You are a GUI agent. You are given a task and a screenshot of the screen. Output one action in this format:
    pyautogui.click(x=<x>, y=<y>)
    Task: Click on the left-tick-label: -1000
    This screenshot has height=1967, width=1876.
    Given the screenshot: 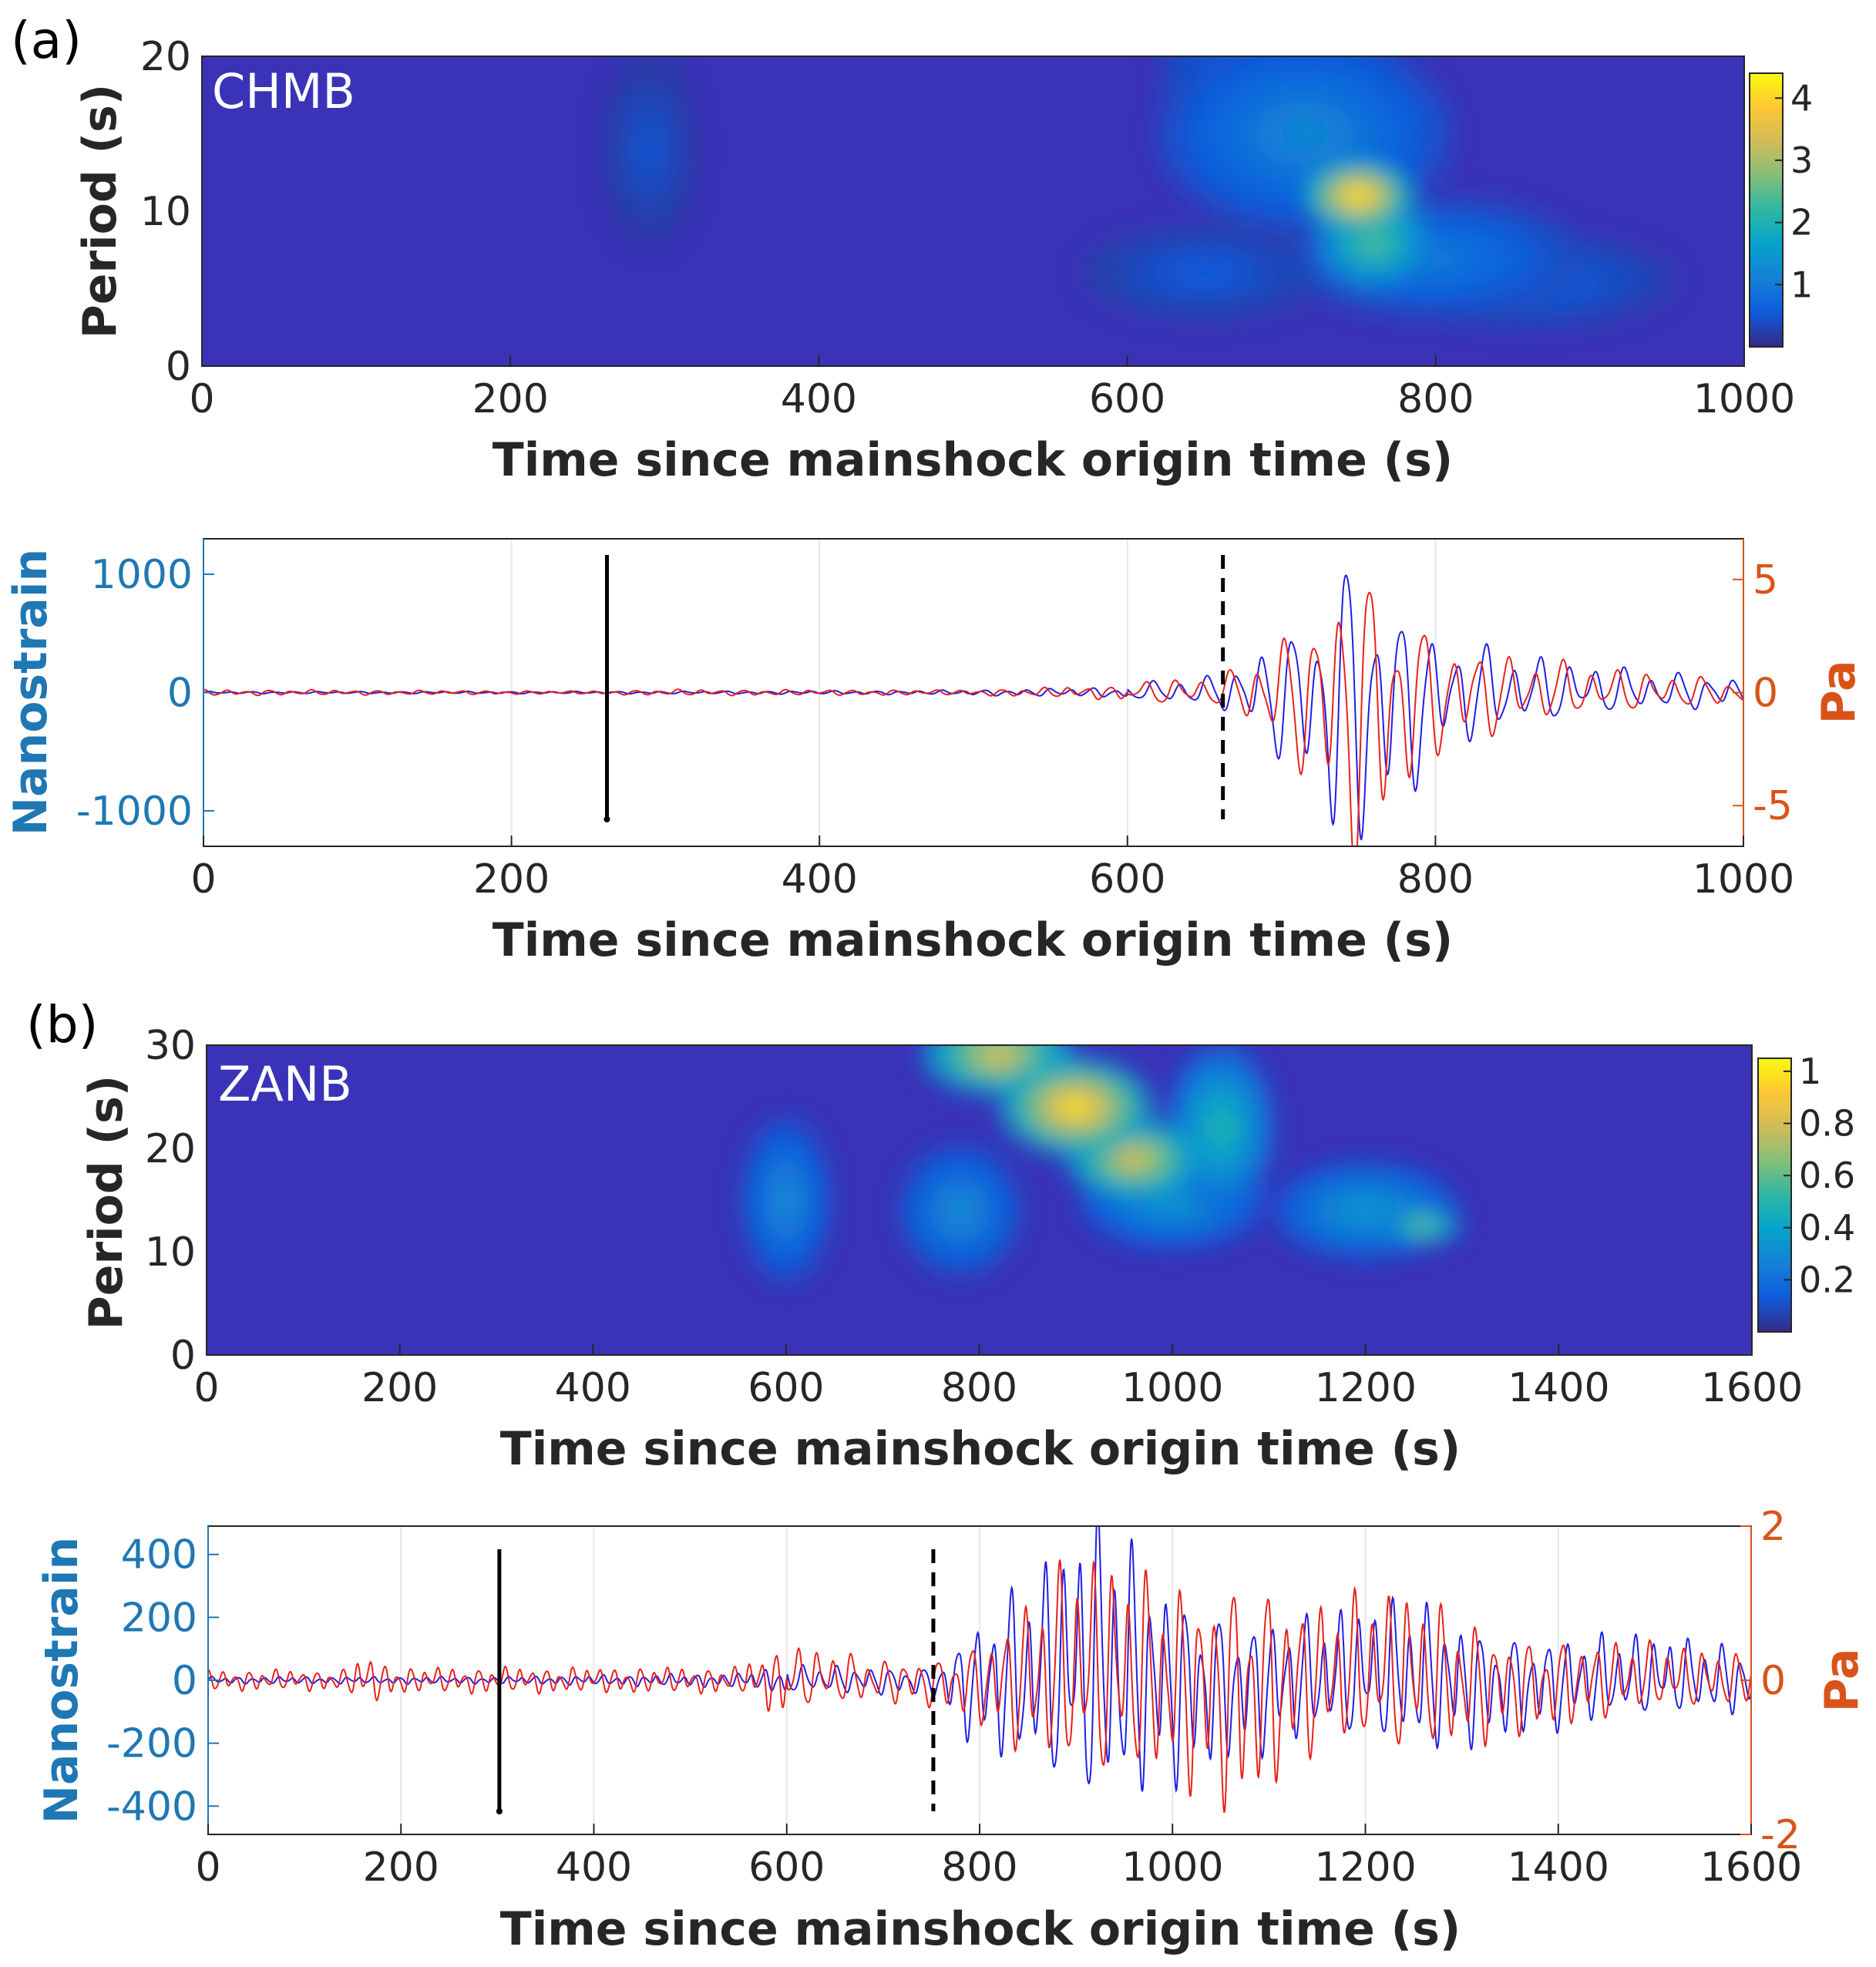 What is the action you would take?
    pyautogui.click(x=134, y=812)
    